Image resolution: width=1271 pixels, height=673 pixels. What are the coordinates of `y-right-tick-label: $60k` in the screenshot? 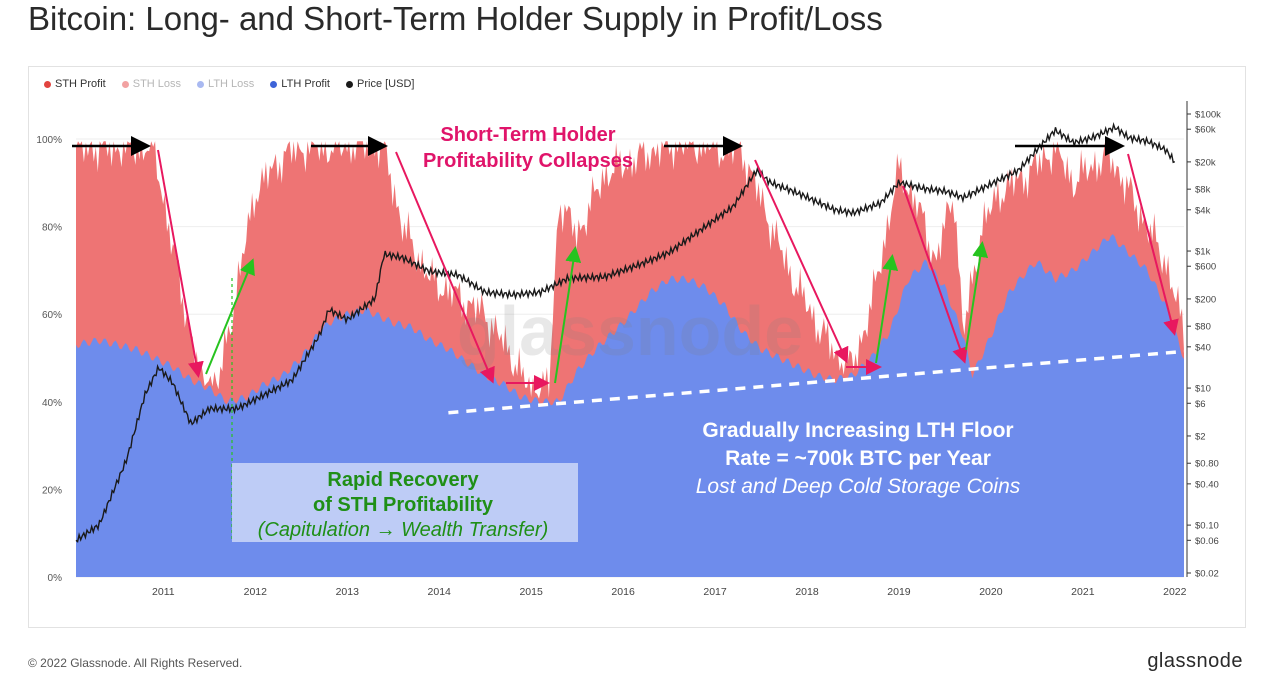 It's located at (1205, 130).